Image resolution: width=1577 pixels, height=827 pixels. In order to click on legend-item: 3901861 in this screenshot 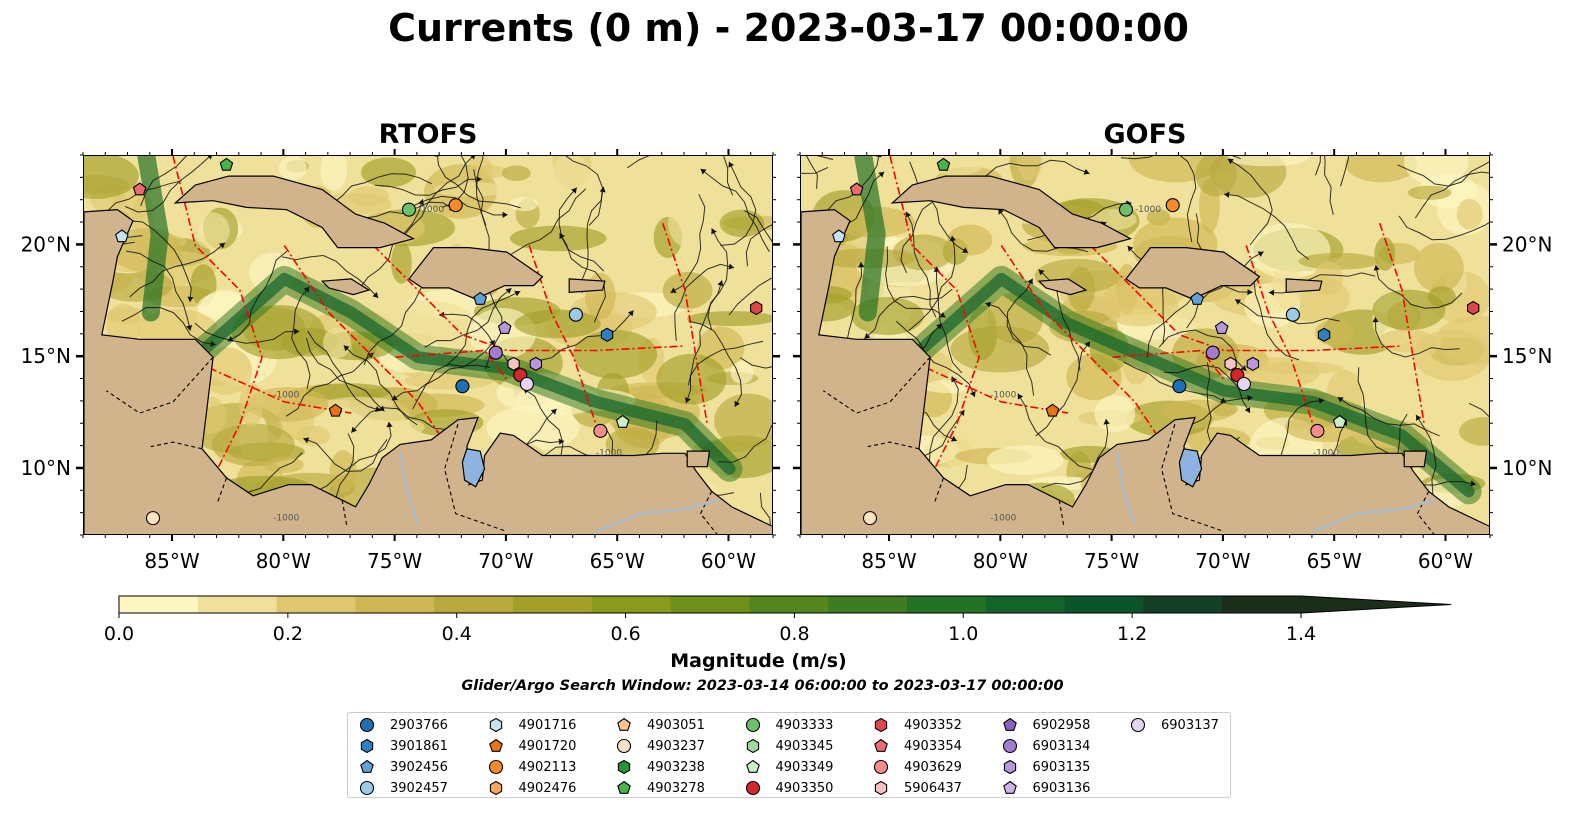, I will do `click(403, 746)`.